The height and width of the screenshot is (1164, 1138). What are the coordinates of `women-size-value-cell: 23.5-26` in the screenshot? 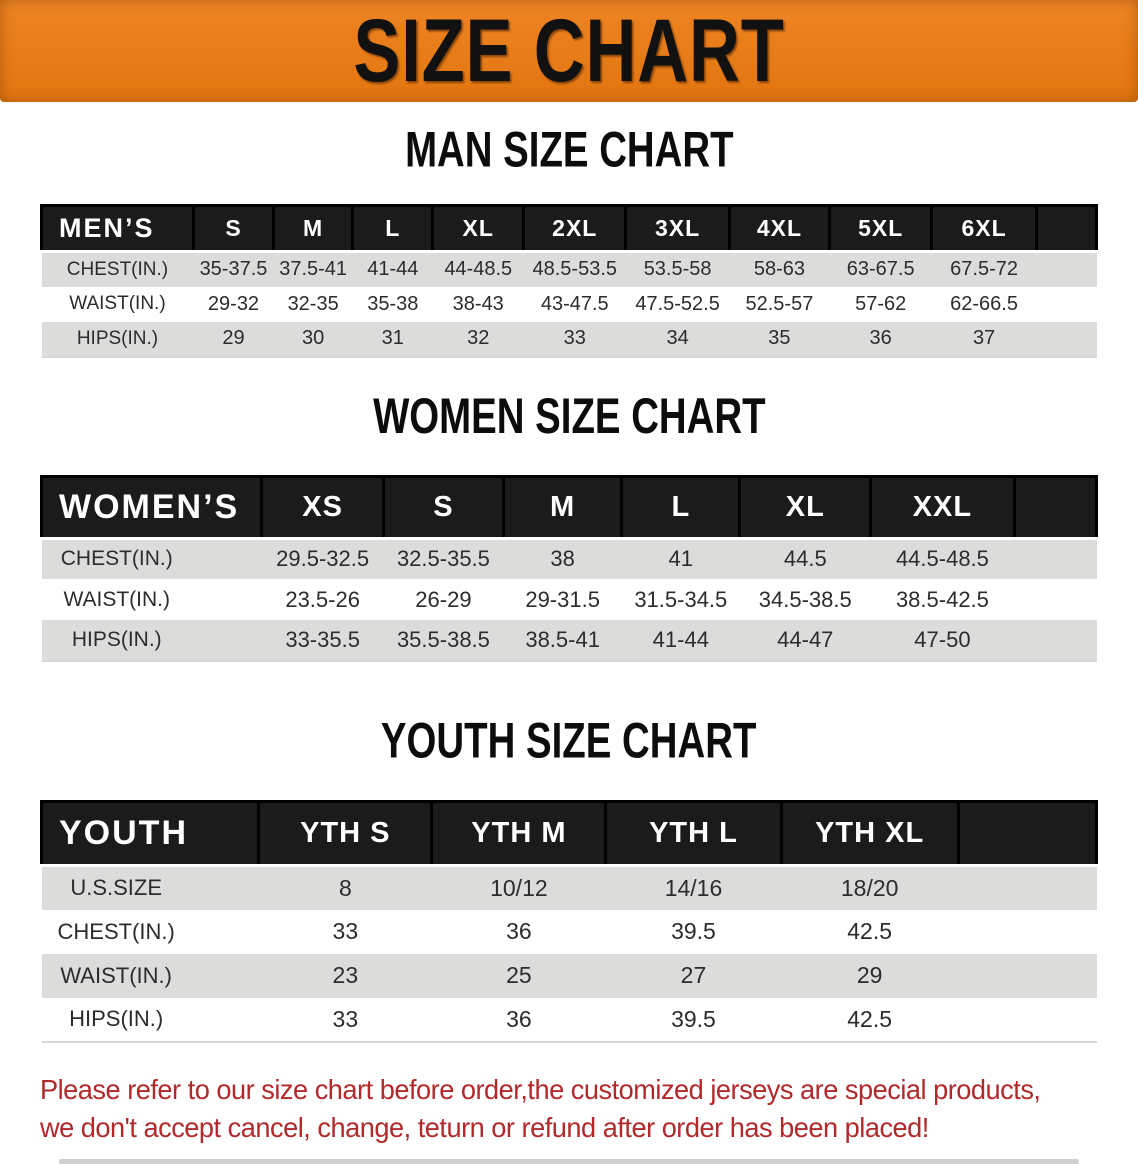 It's located at (322, 599).